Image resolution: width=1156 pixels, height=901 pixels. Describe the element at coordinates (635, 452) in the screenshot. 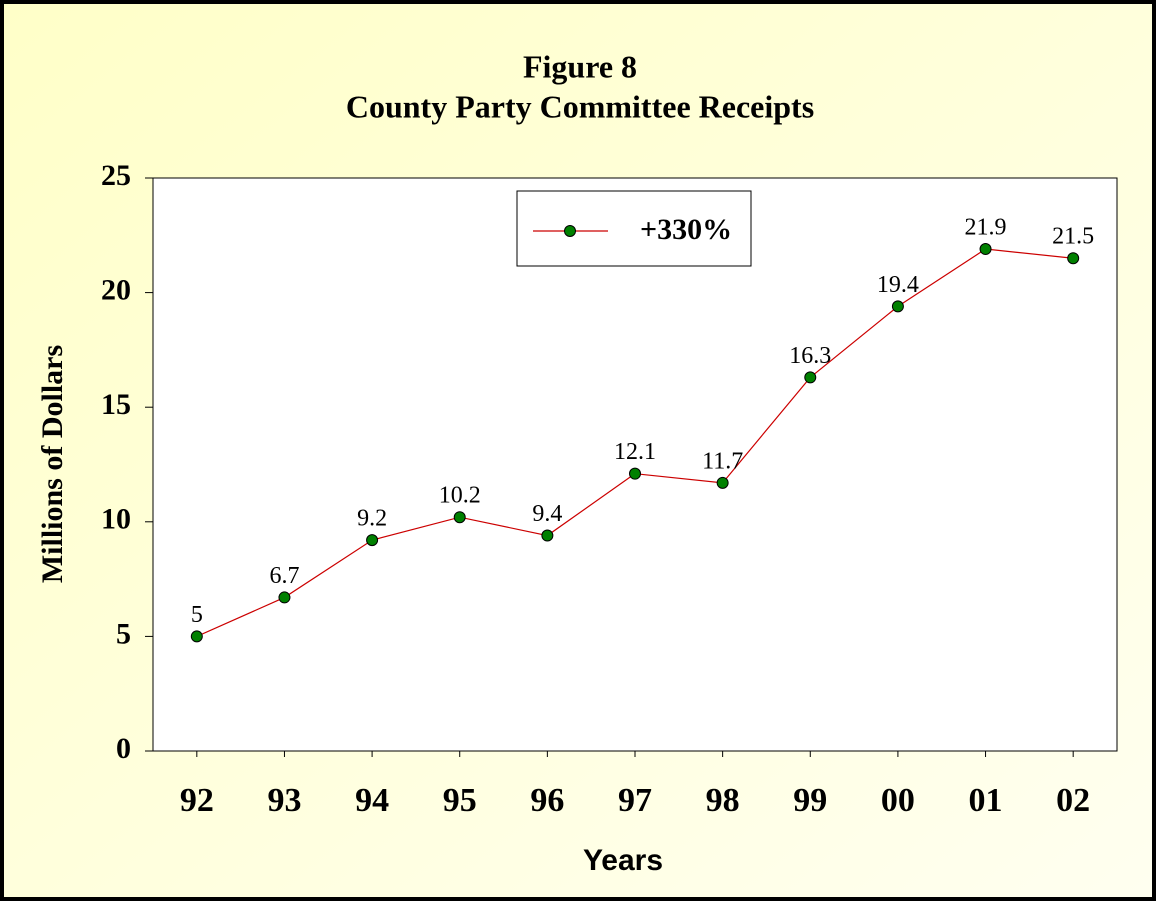

I see `data-label: 12.1` at that location.